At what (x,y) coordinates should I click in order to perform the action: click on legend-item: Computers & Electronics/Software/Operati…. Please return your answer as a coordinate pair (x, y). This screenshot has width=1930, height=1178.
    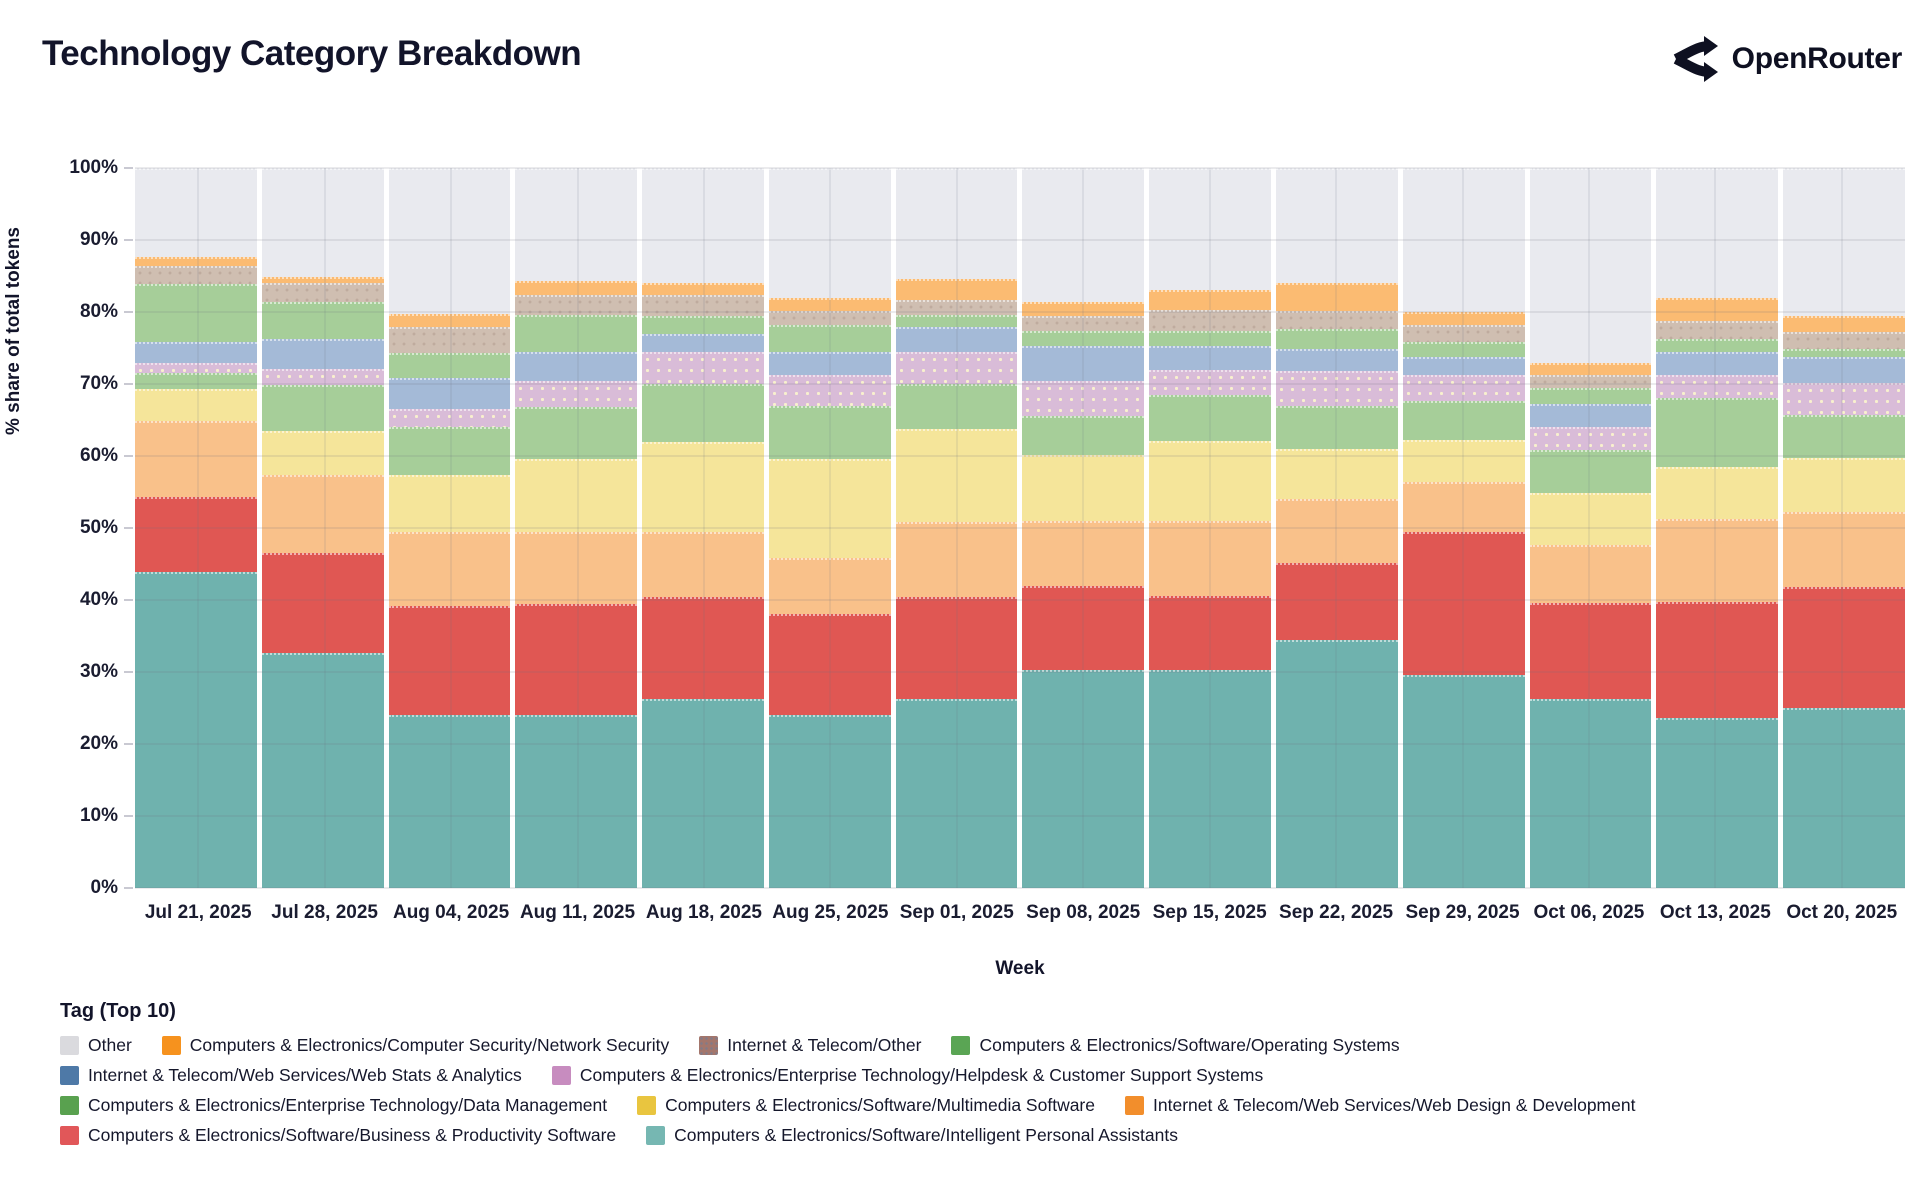
    Looking at the image, I should click on (1175, 1045).